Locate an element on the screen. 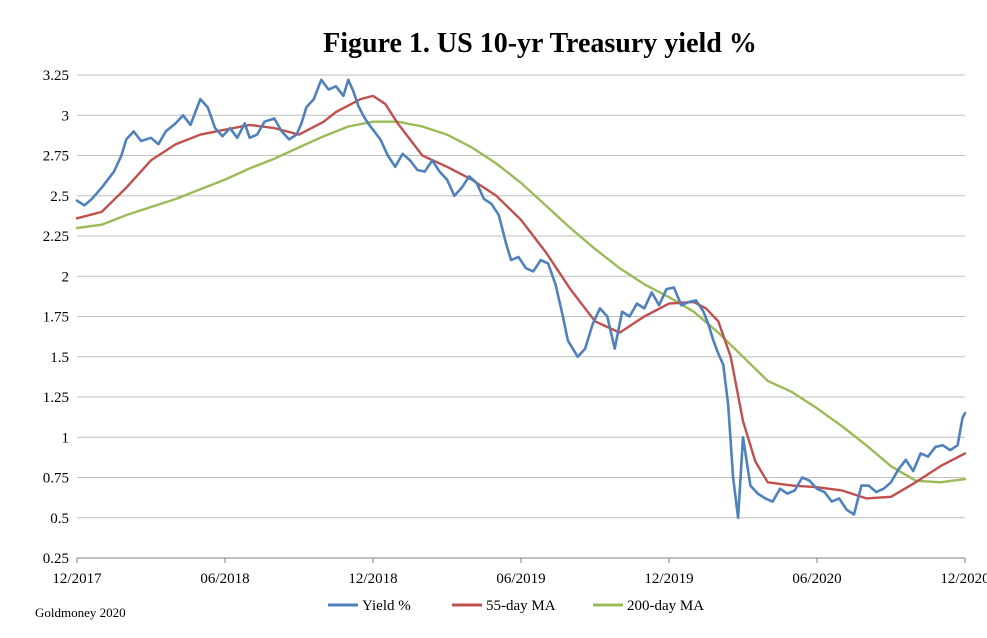  x-tick-label: 12/2020 is located at coordinates (963, 579).